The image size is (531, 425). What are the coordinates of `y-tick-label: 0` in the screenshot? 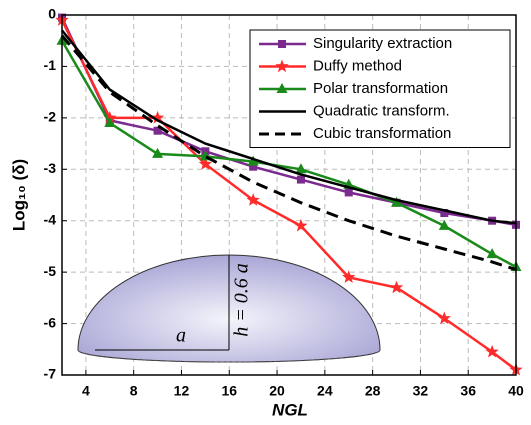 It's located at (52, 14).